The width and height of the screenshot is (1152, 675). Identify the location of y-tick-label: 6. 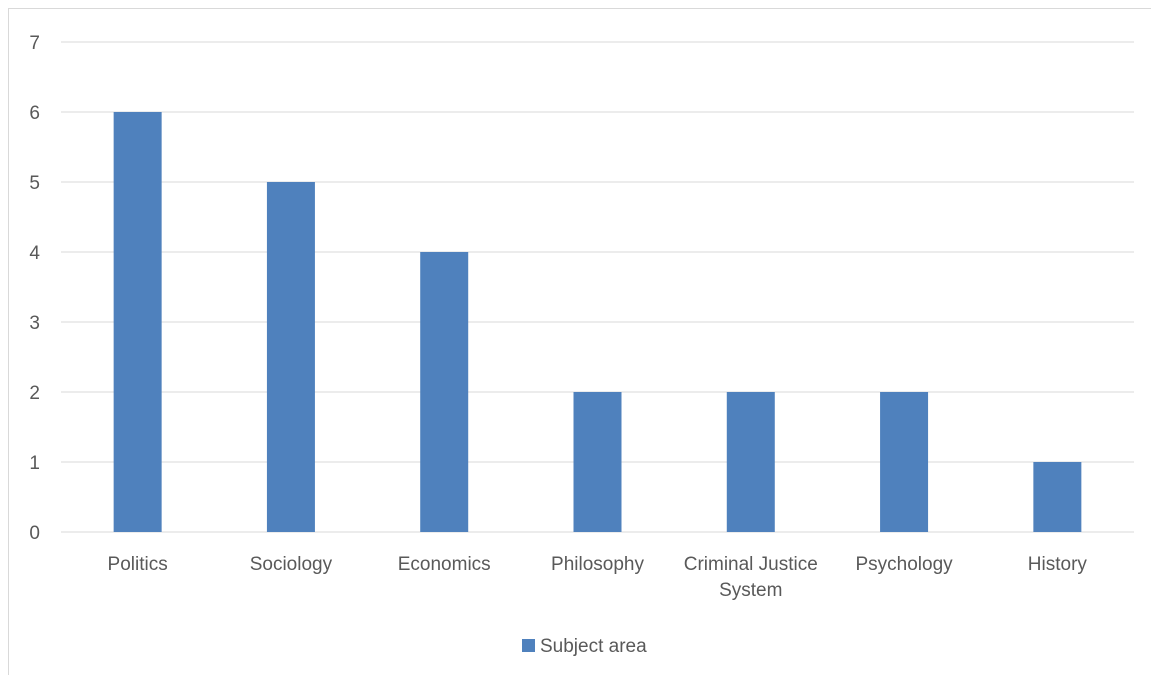
(34, 113).